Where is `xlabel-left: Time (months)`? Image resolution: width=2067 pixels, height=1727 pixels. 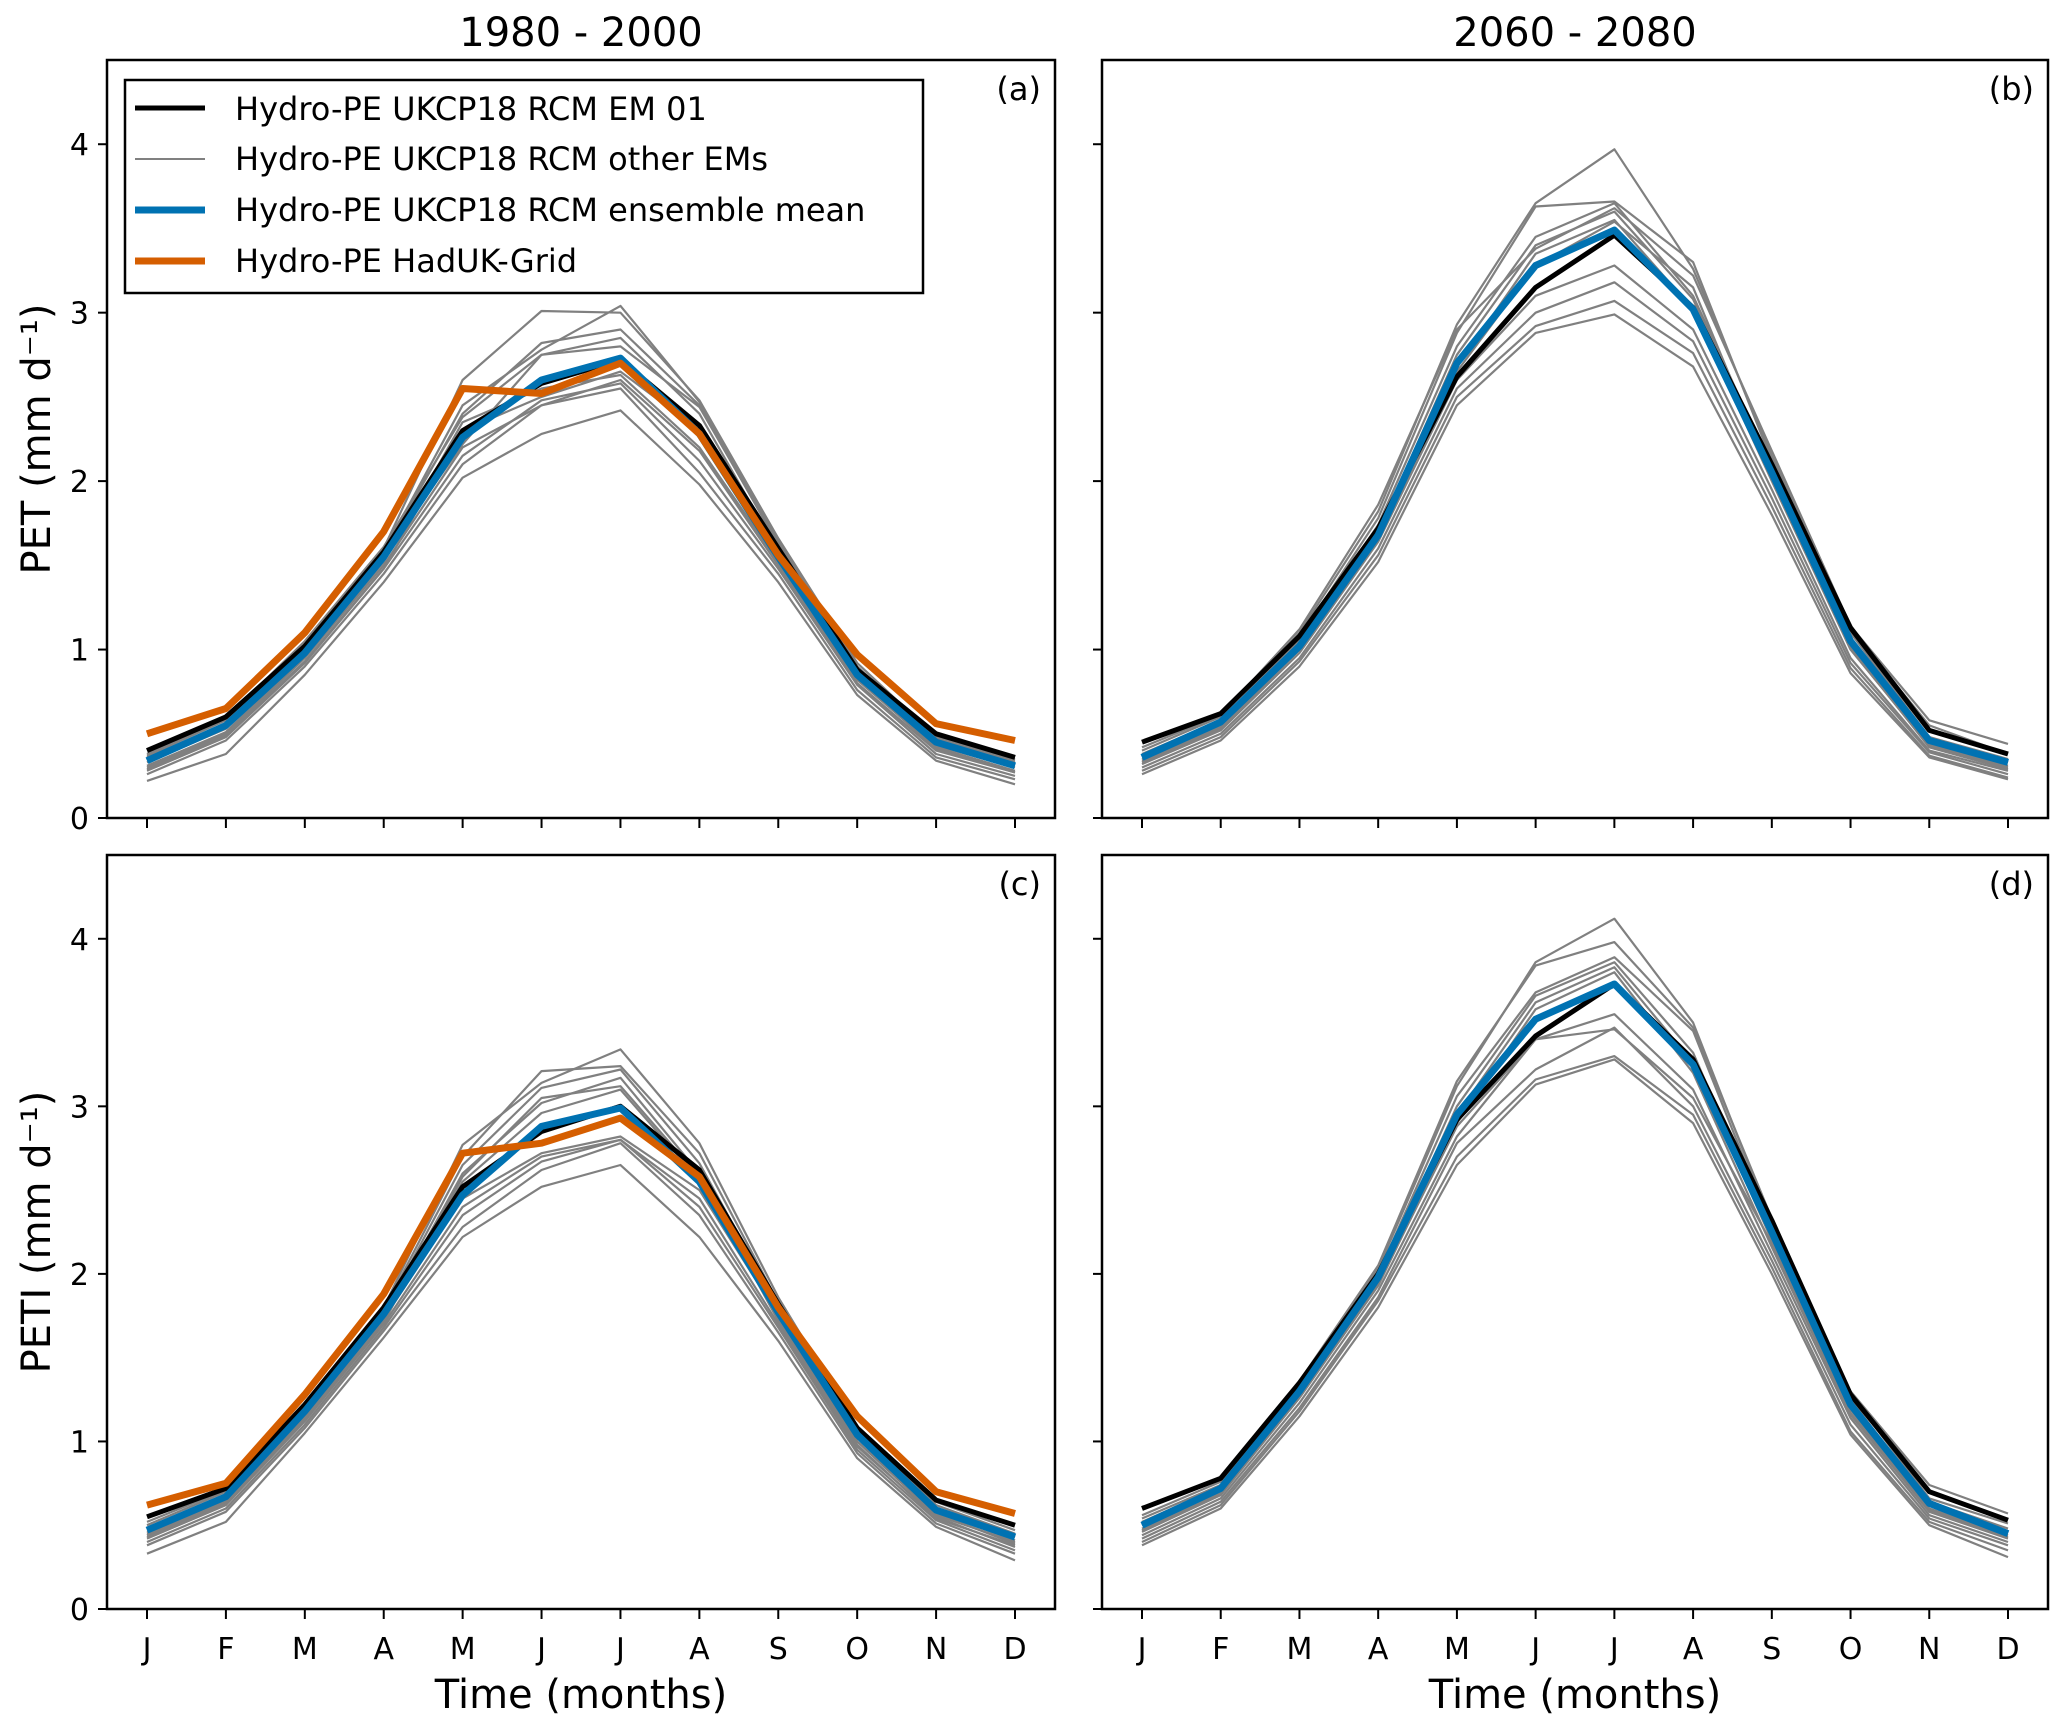 xlabel-left: Time (months) is located at coordinates (580, 1695).